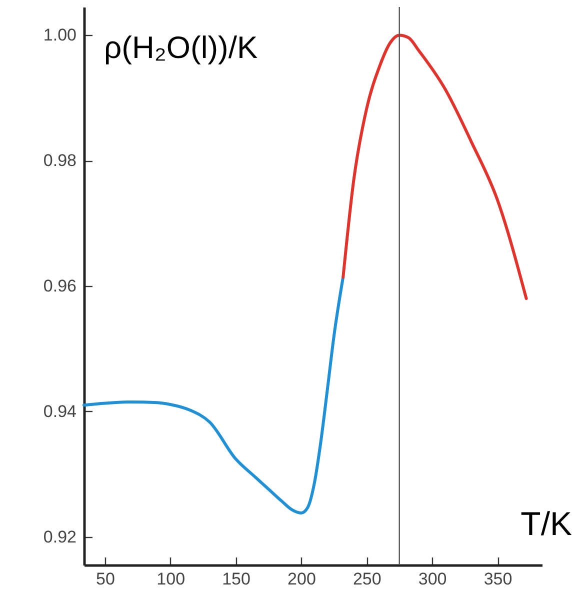 The width and height of the screenshot is (574, 595). Describe the element at coordinates (435, 167) in the screenshot. I see `line-series` at that location.